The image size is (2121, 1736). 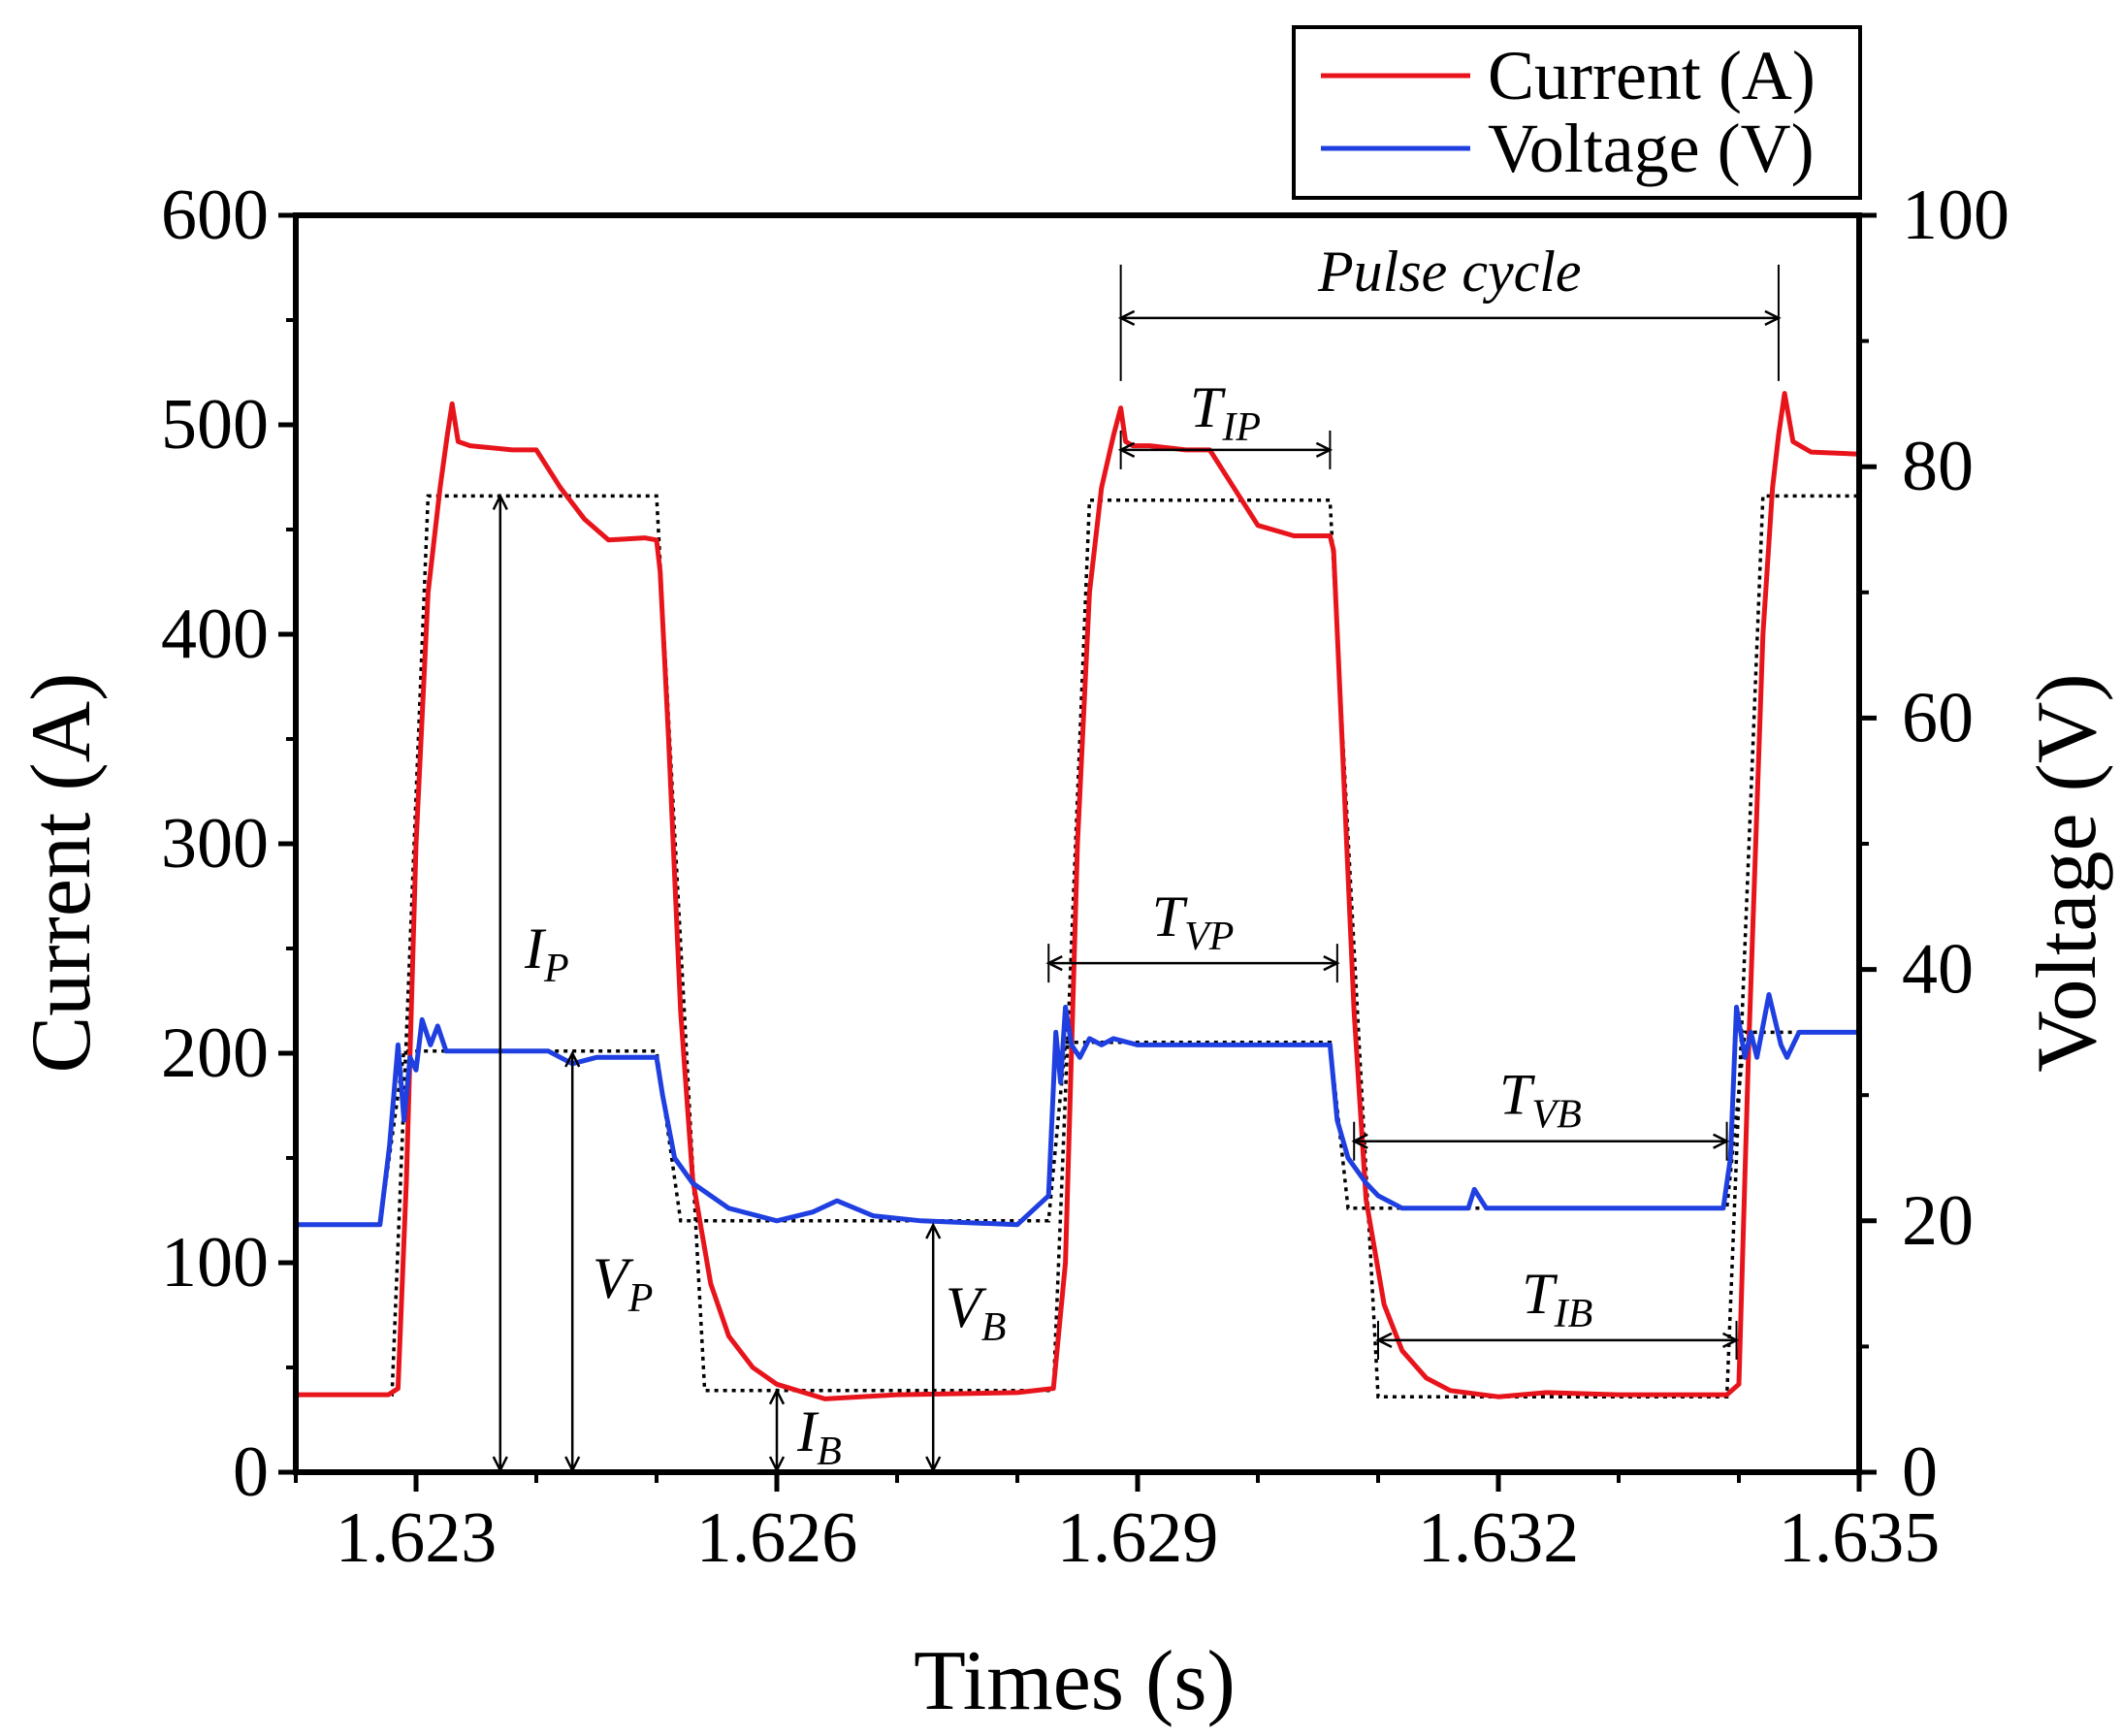 I want to click on legend-box, so click(x=1577, y=112).